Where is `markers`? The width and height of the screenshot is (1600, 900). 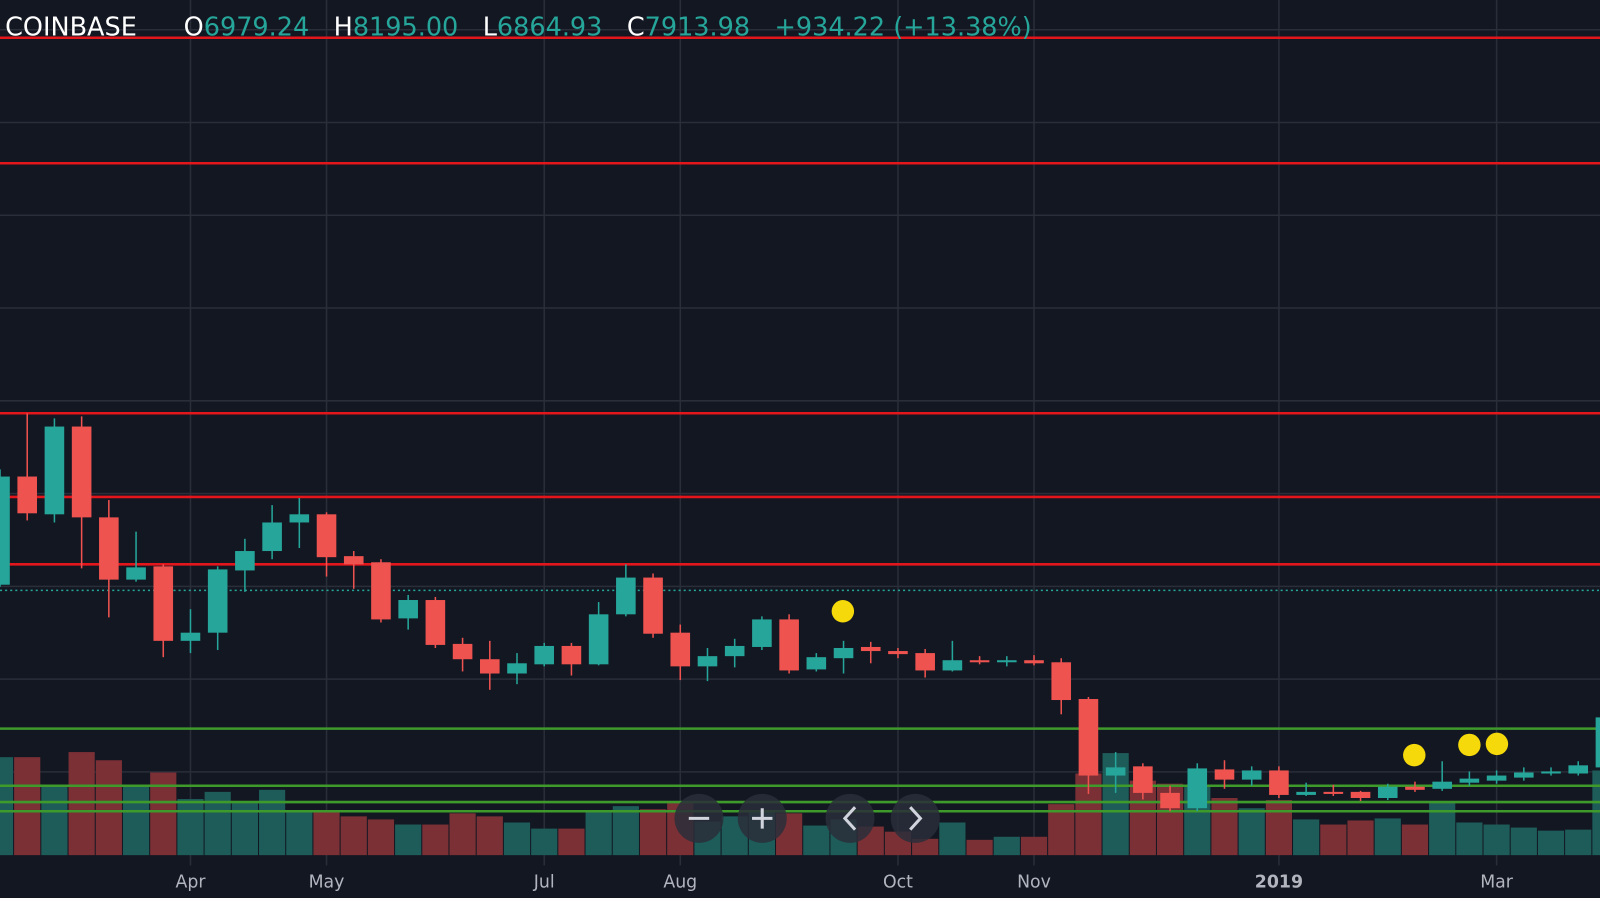 markers is located at coordinates (1170, 683).